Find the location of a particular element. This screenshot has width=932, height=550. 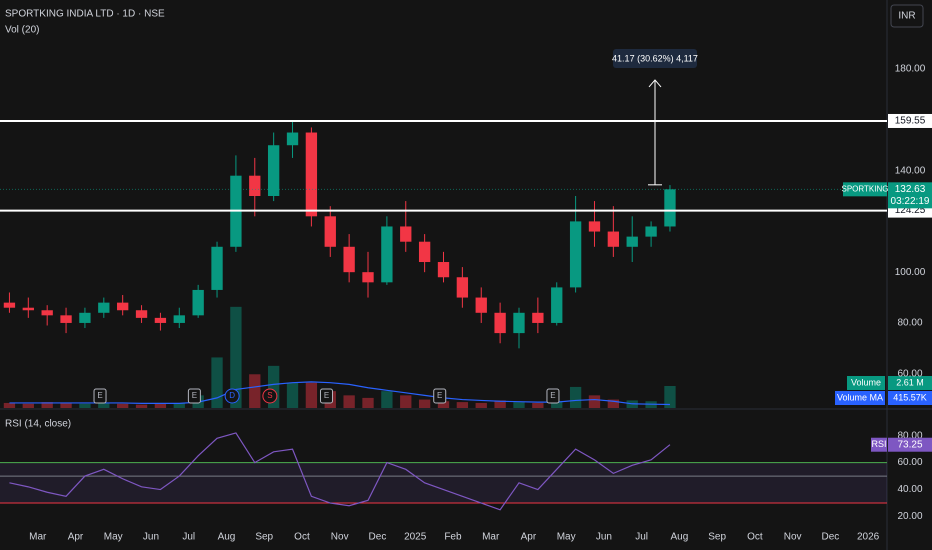

y-tick-label: 180.00 is located at coordinates (910, 69).